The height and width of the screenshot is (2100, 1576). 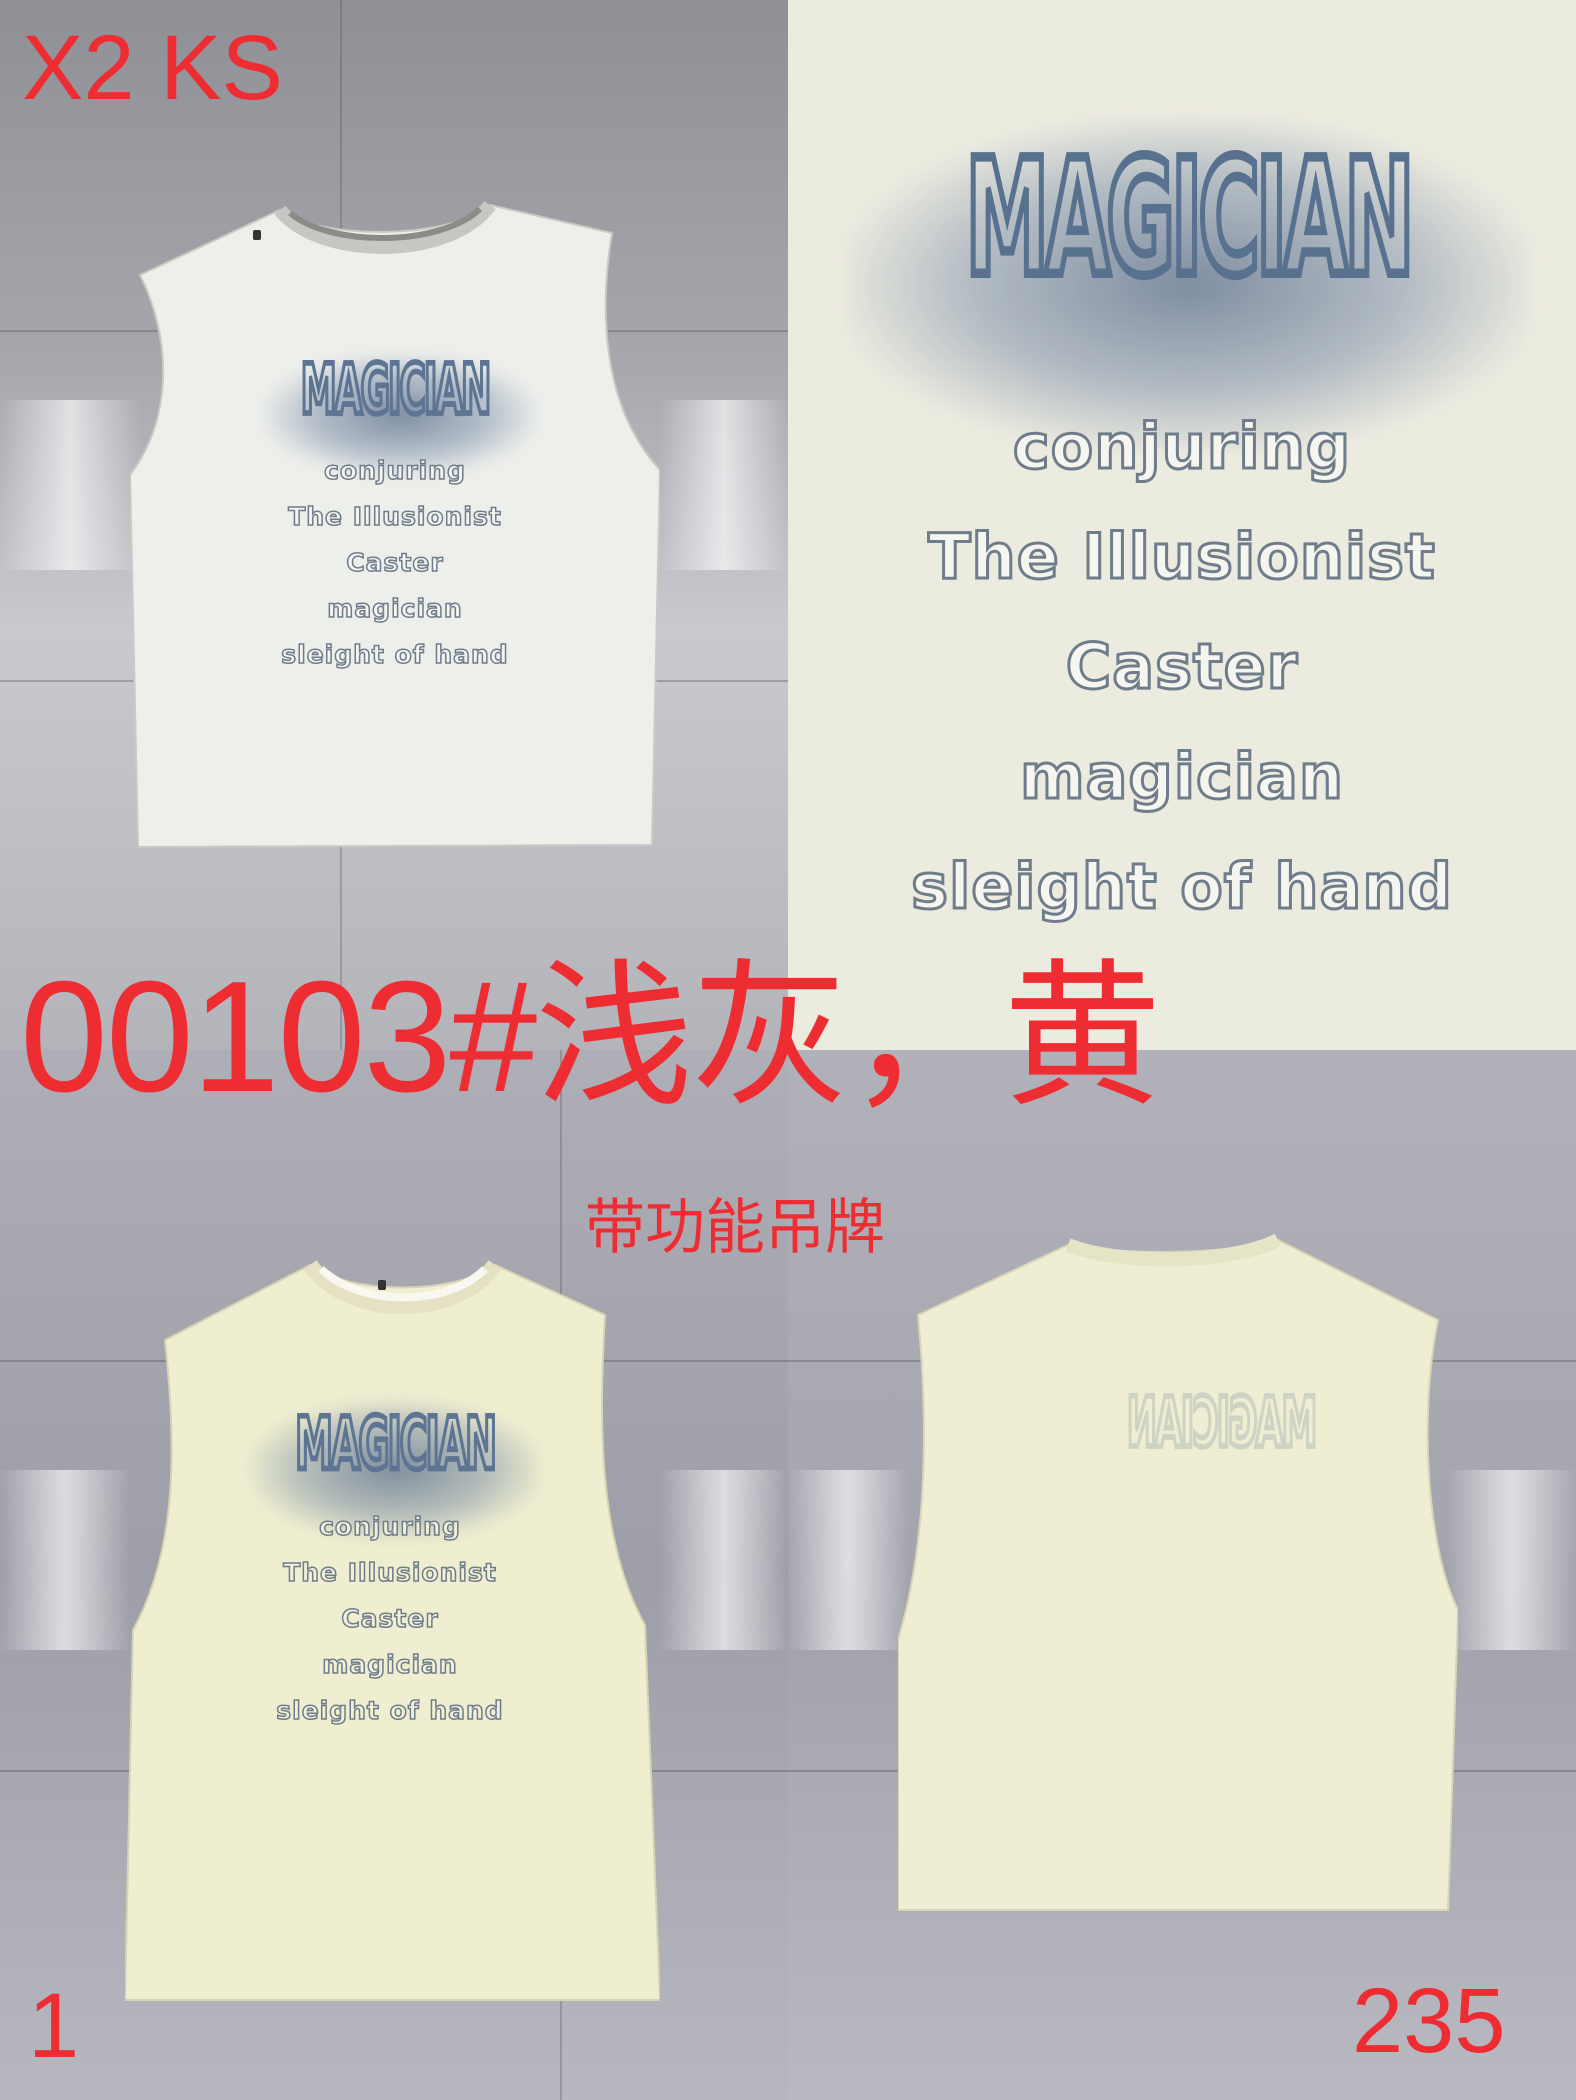 I want to click on product-code-label: 00103#浅灰，黄, so click(x=590, y=1037).